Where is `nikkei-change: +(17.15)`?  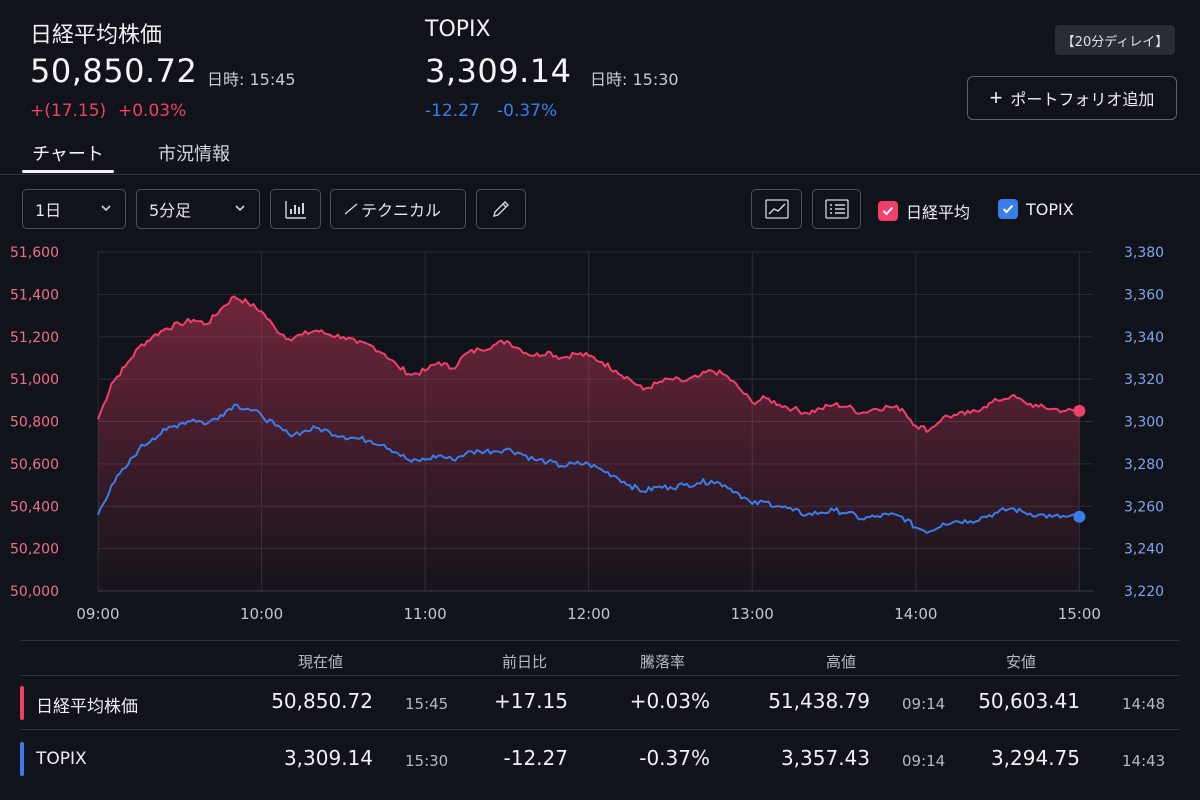
nikkei-change: +(17.15) is located at coordinates (68, 111).